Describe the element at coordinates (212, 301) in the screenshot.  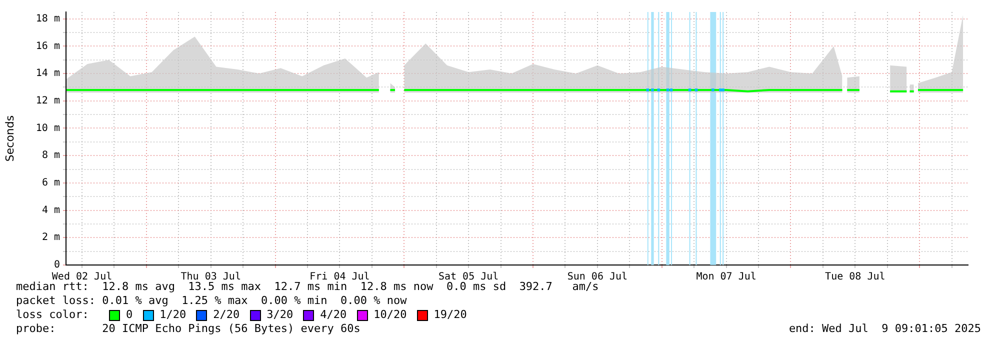
I see `text: packet loss: 0.01 % avg 1.25 % max 0.00 % min 0.00 % now` at that location.